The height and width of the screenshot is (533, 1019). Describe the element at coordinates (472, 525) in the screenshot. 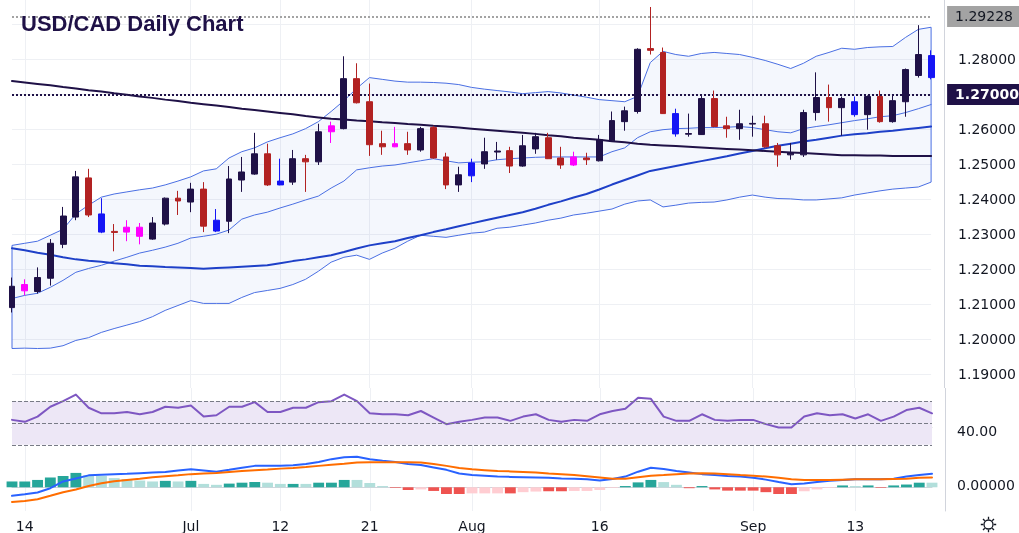

I see `x-tick-label: Aug` at that location.